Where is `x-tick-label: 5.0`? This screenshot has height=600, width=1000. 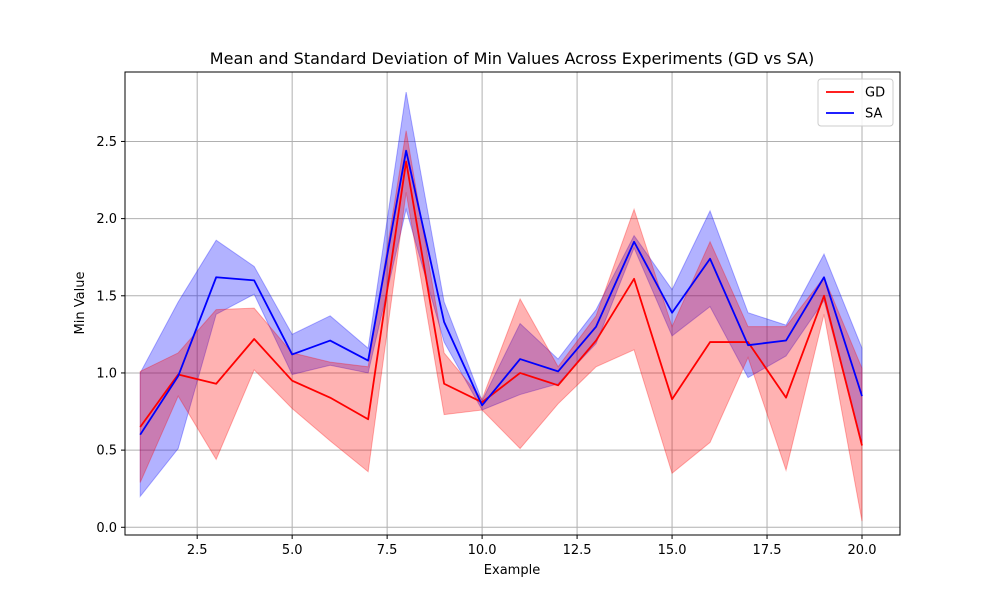
x-tick-label: 5.0 is located at coordinates (292, 550).